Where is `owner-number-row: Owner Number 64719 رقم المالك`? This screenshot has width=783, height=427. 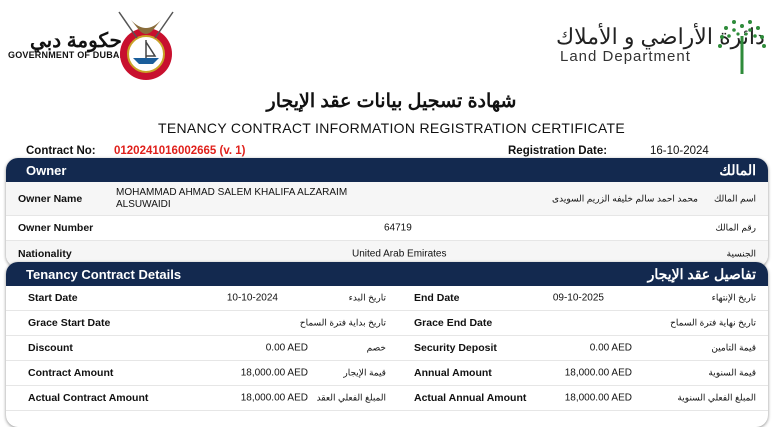
owner-number-row: Owner Number 64719 رقم المالك is located at coordinates (387, 228).